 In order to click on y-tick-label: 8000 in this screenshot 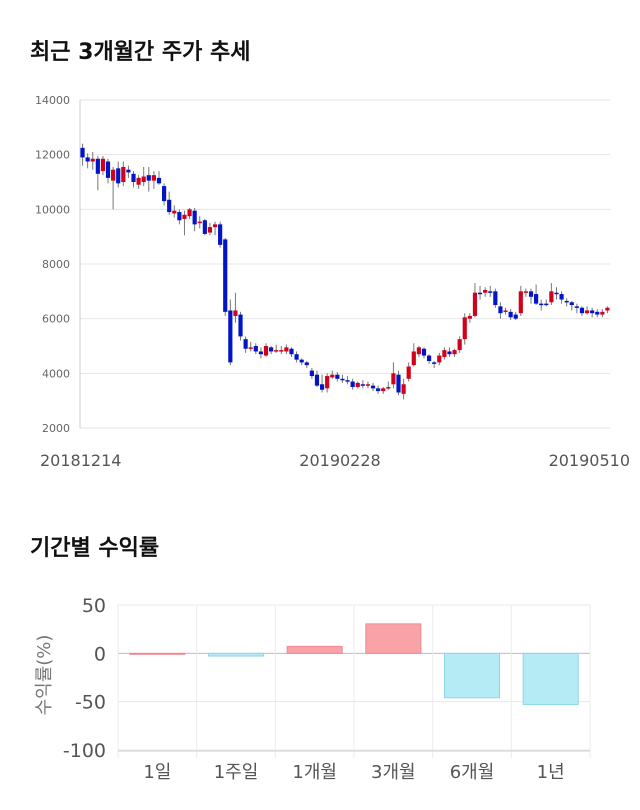, I will do `click(56, 264)`.